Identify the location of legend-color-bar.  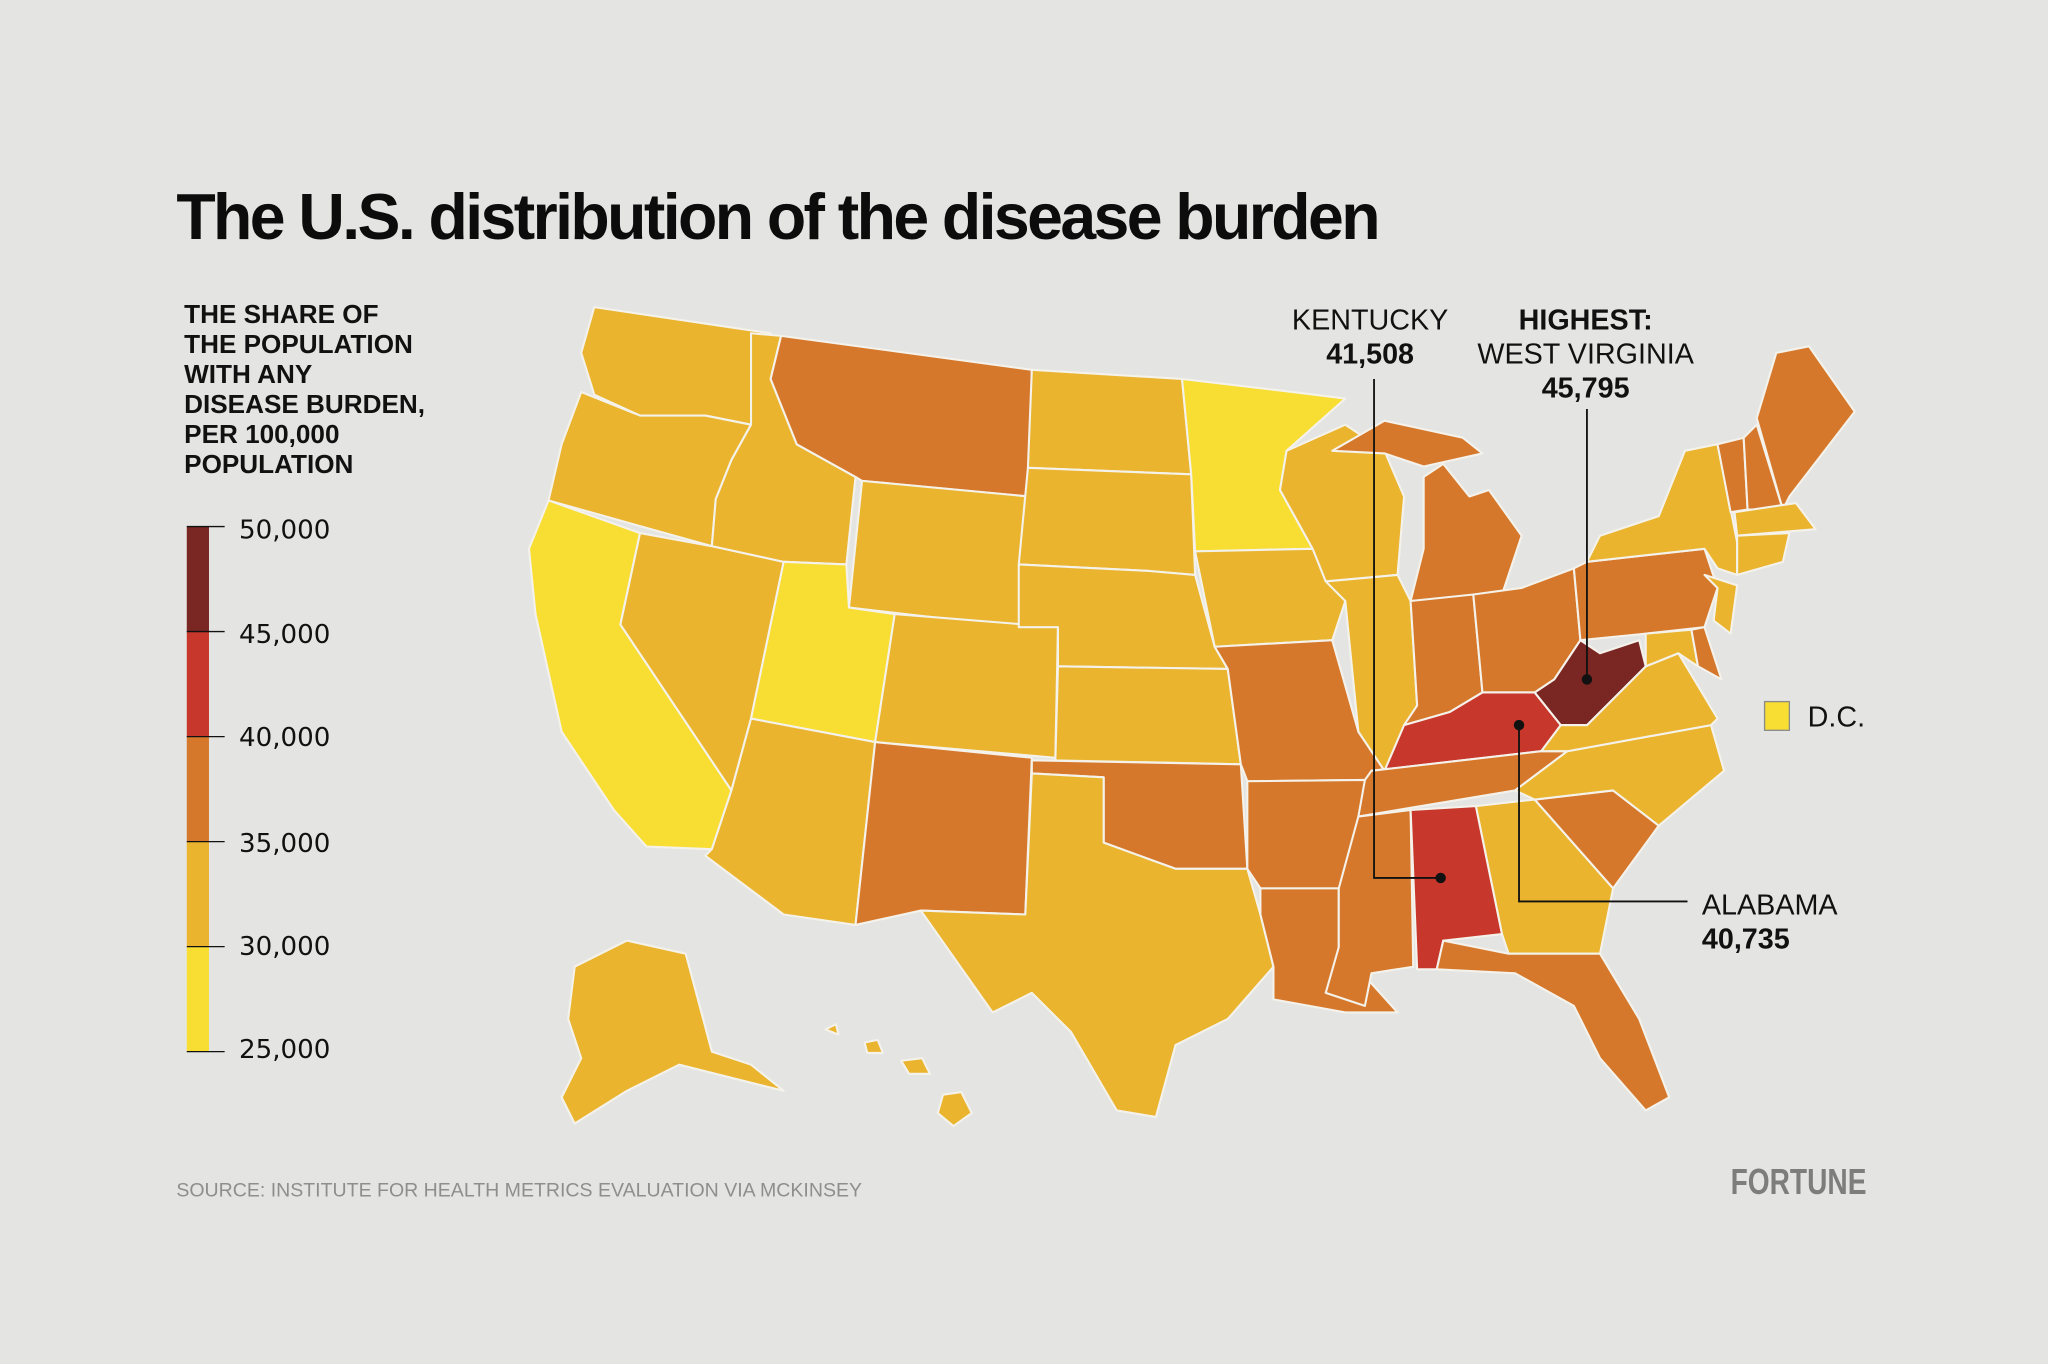
(205, 789).